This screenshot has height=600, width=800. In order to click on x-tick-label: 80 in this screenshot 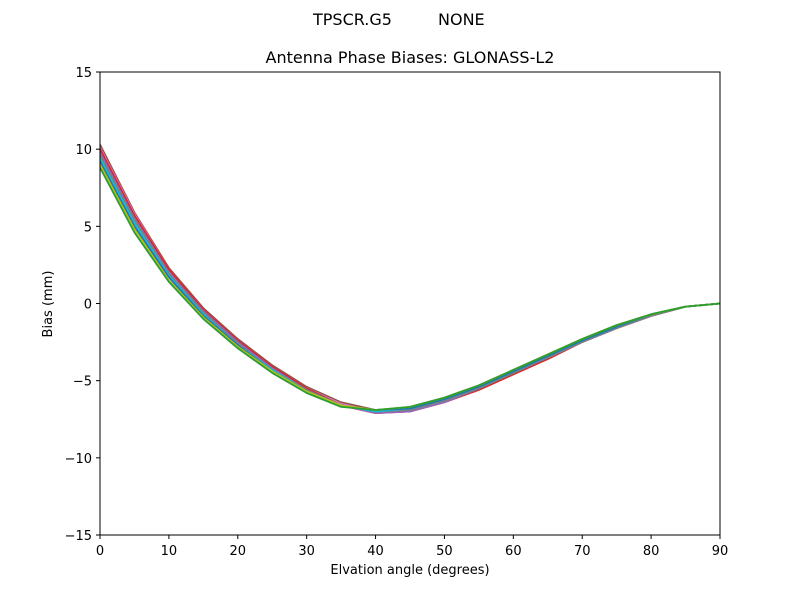, I will do `click(651, 551)`.